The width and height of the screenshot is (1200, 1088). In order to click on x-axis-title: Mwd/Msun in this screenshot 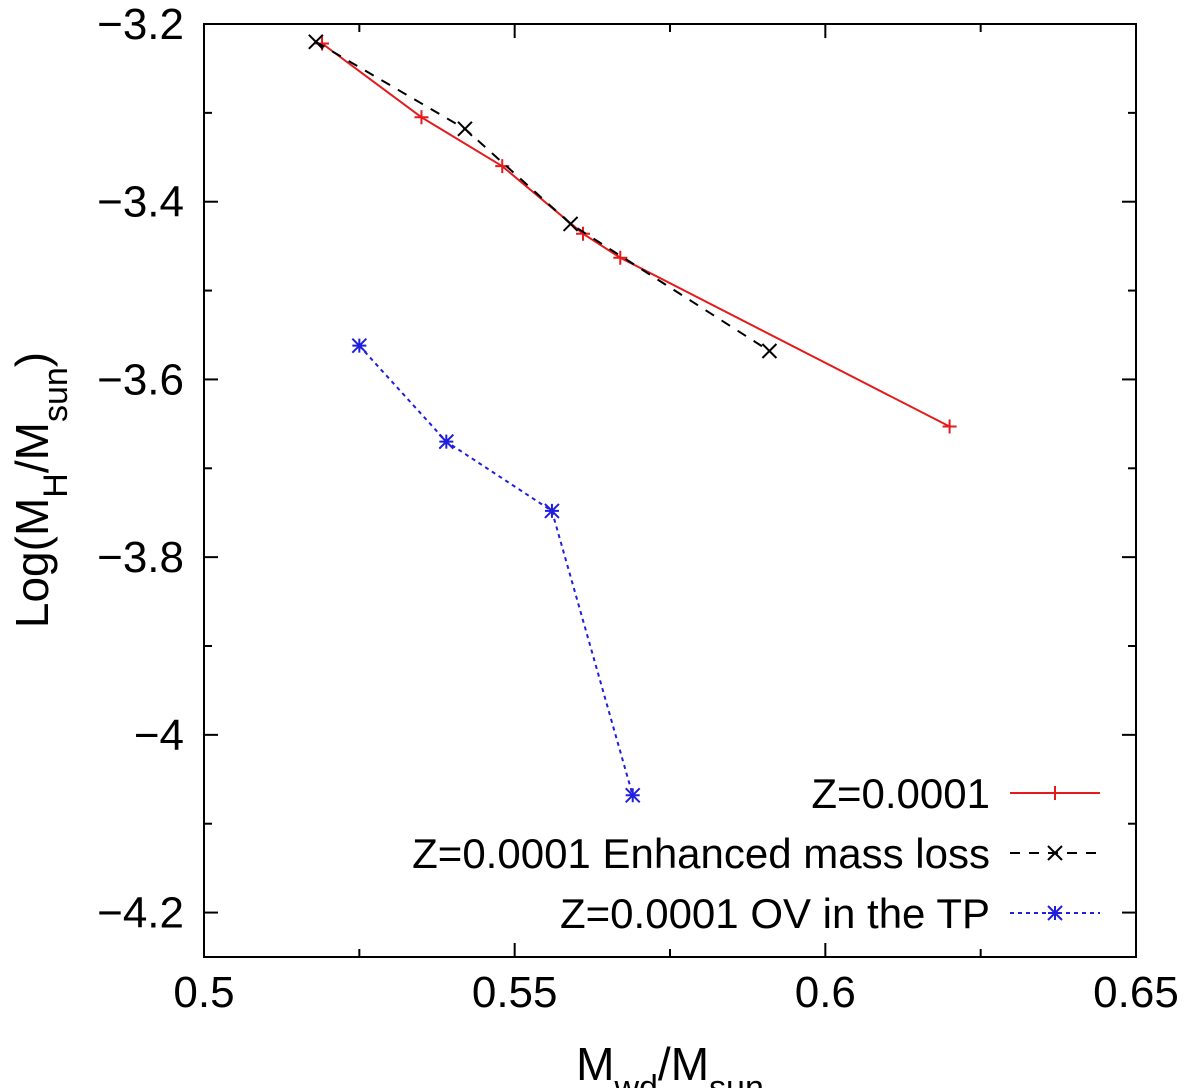, I will do `click(670, 1063)`.